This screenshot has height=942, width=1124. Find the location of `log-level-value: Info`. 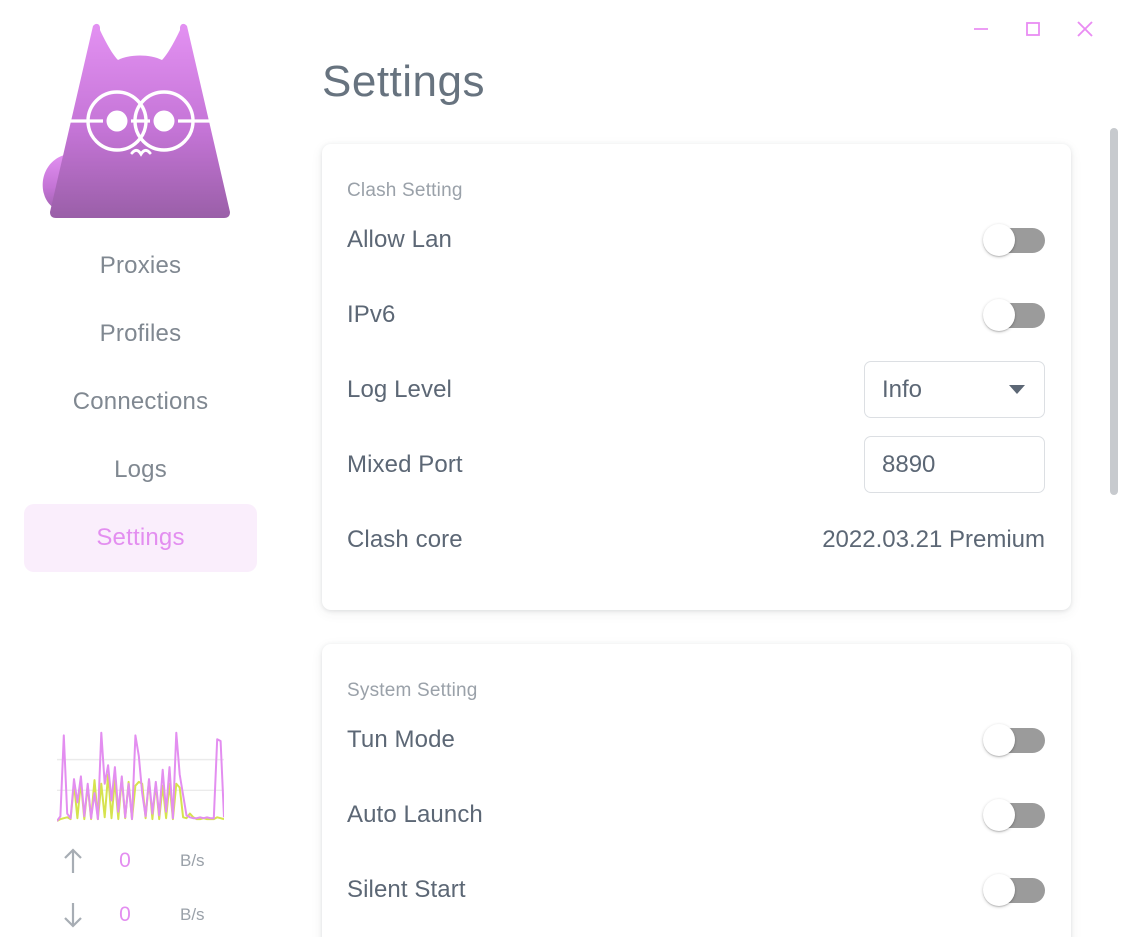

log-level-value: Info is located at coordinates (902, 389).